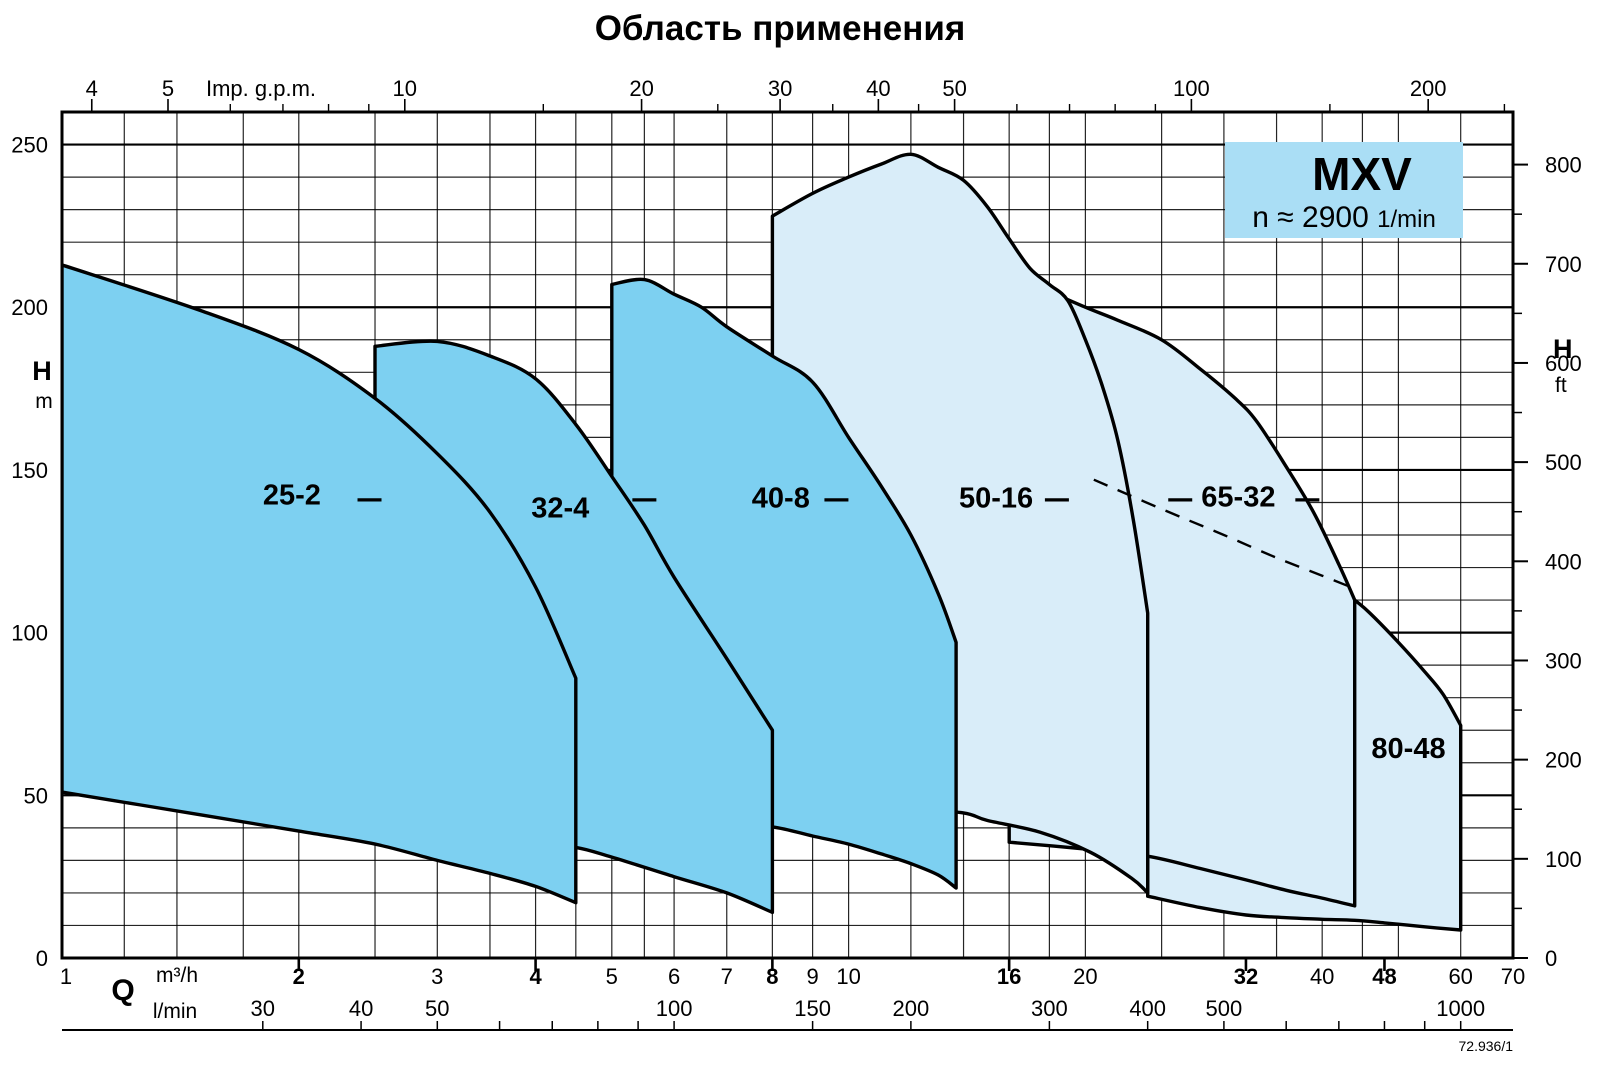 Image resolution: width=1600 pixels, height=1072 pixels. Describe the element at coordinates (1563, 859) in the screenshot. I see `right-axis-label: 100` at that location.